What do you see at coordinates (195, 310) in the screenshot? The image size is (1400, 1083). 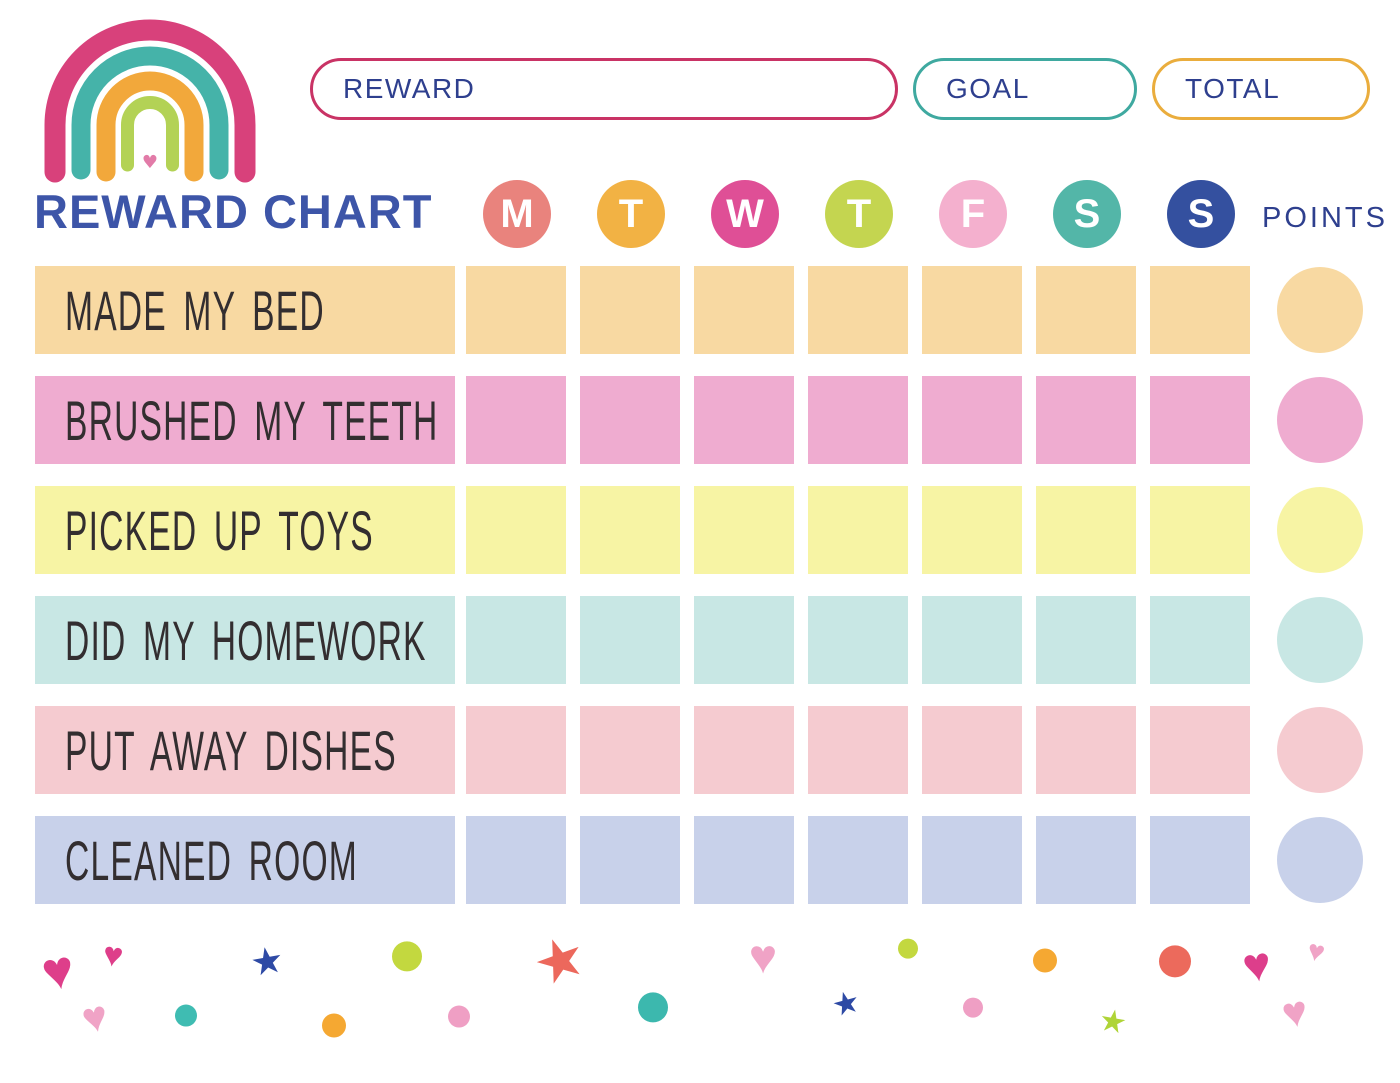 I see `task-label: MADE MY BED` at bounding box center [195, 310].